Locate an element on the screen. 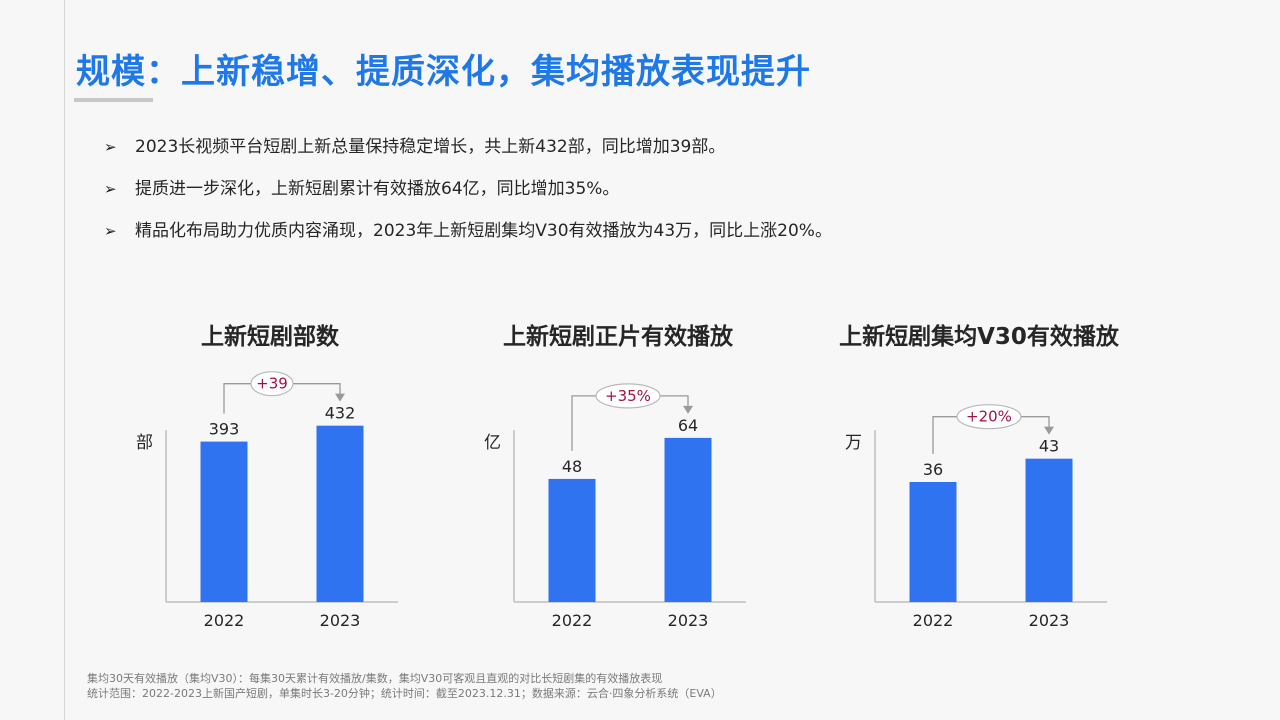 The image size is (1280, 720). data-label-2023: 64 is located at coordinates (688, 425).